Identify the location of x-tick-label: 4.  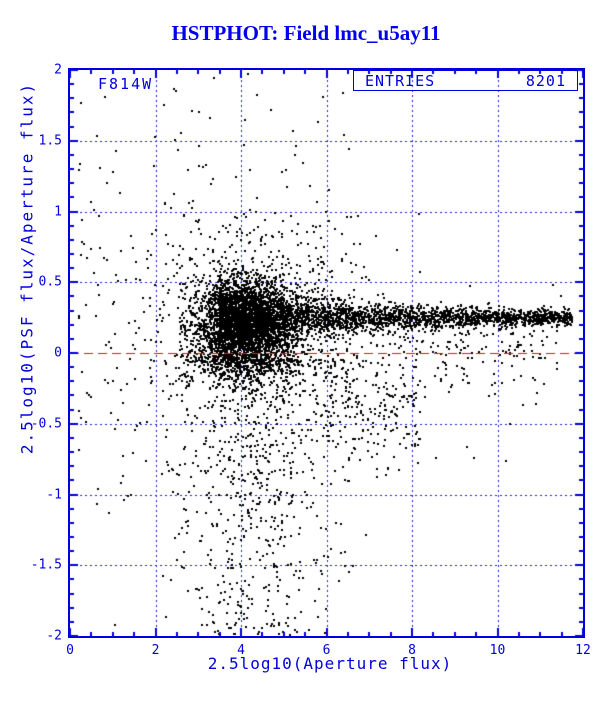
(241, 650).